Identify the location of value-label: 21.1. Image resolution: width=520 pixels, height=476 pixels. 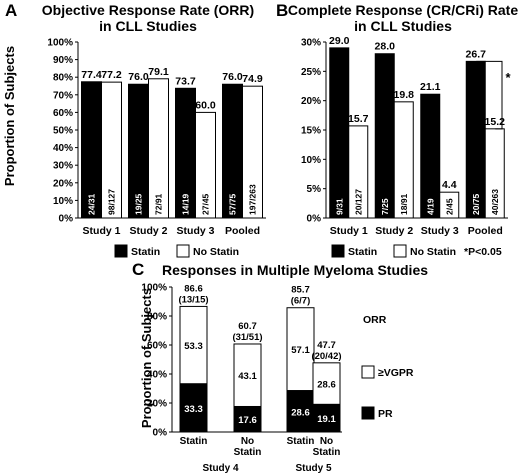
(430, 87).